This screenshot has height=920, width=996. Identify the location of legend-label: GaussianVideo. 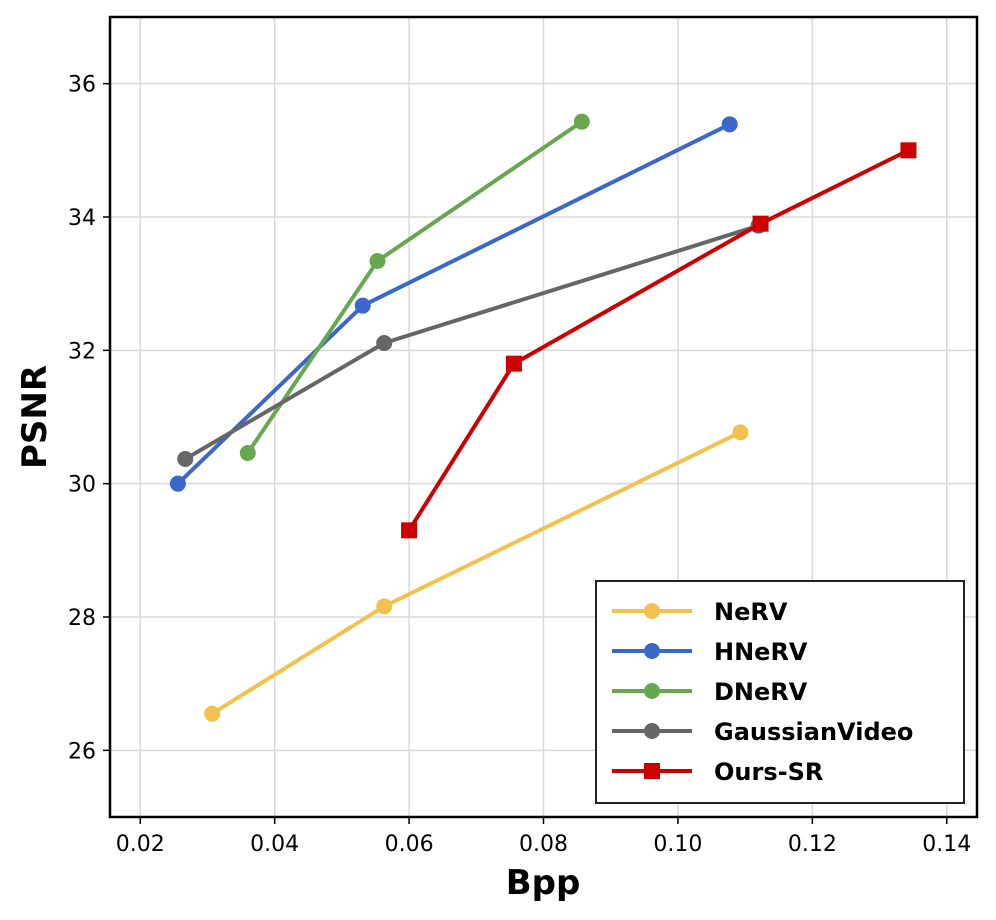
(813, 732).